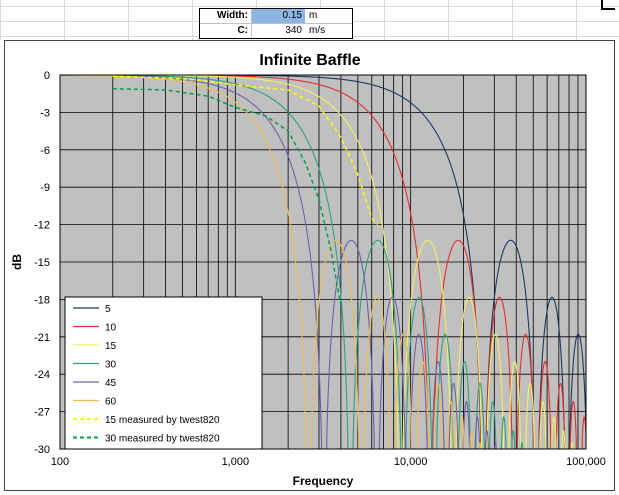 The width and height of the screenshot is (619, 495). Describe the element at coordinates (111, 402) in the screenshot. I see `legend-label: 60` at that location.